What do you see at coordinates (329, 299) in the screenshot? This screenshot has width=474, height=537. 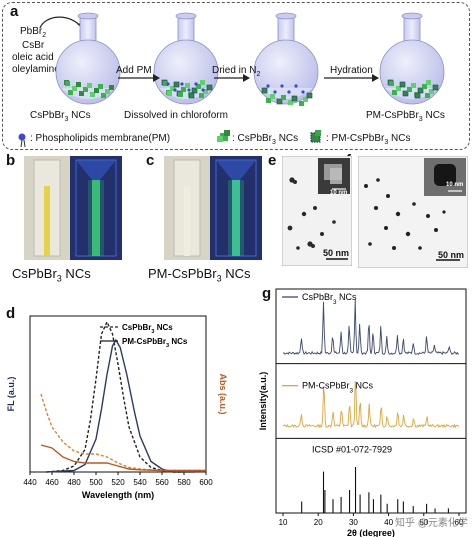 I see `chart-g-legend-label-0: CsPbBr3 NCs` at bounding box center [329, 299].